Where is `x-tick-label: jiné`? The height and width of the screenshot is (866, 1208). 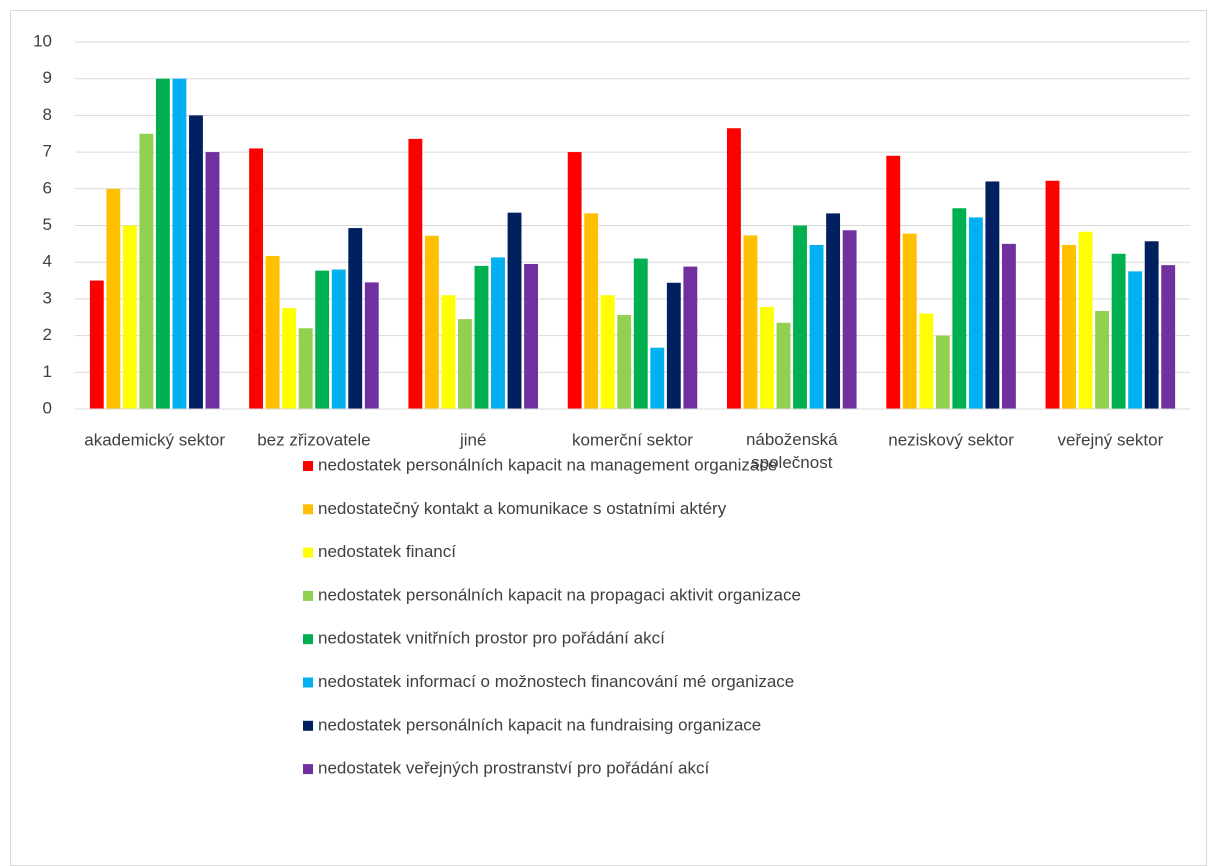 x-tick-label: jiné is located at coordinates (472, 439).